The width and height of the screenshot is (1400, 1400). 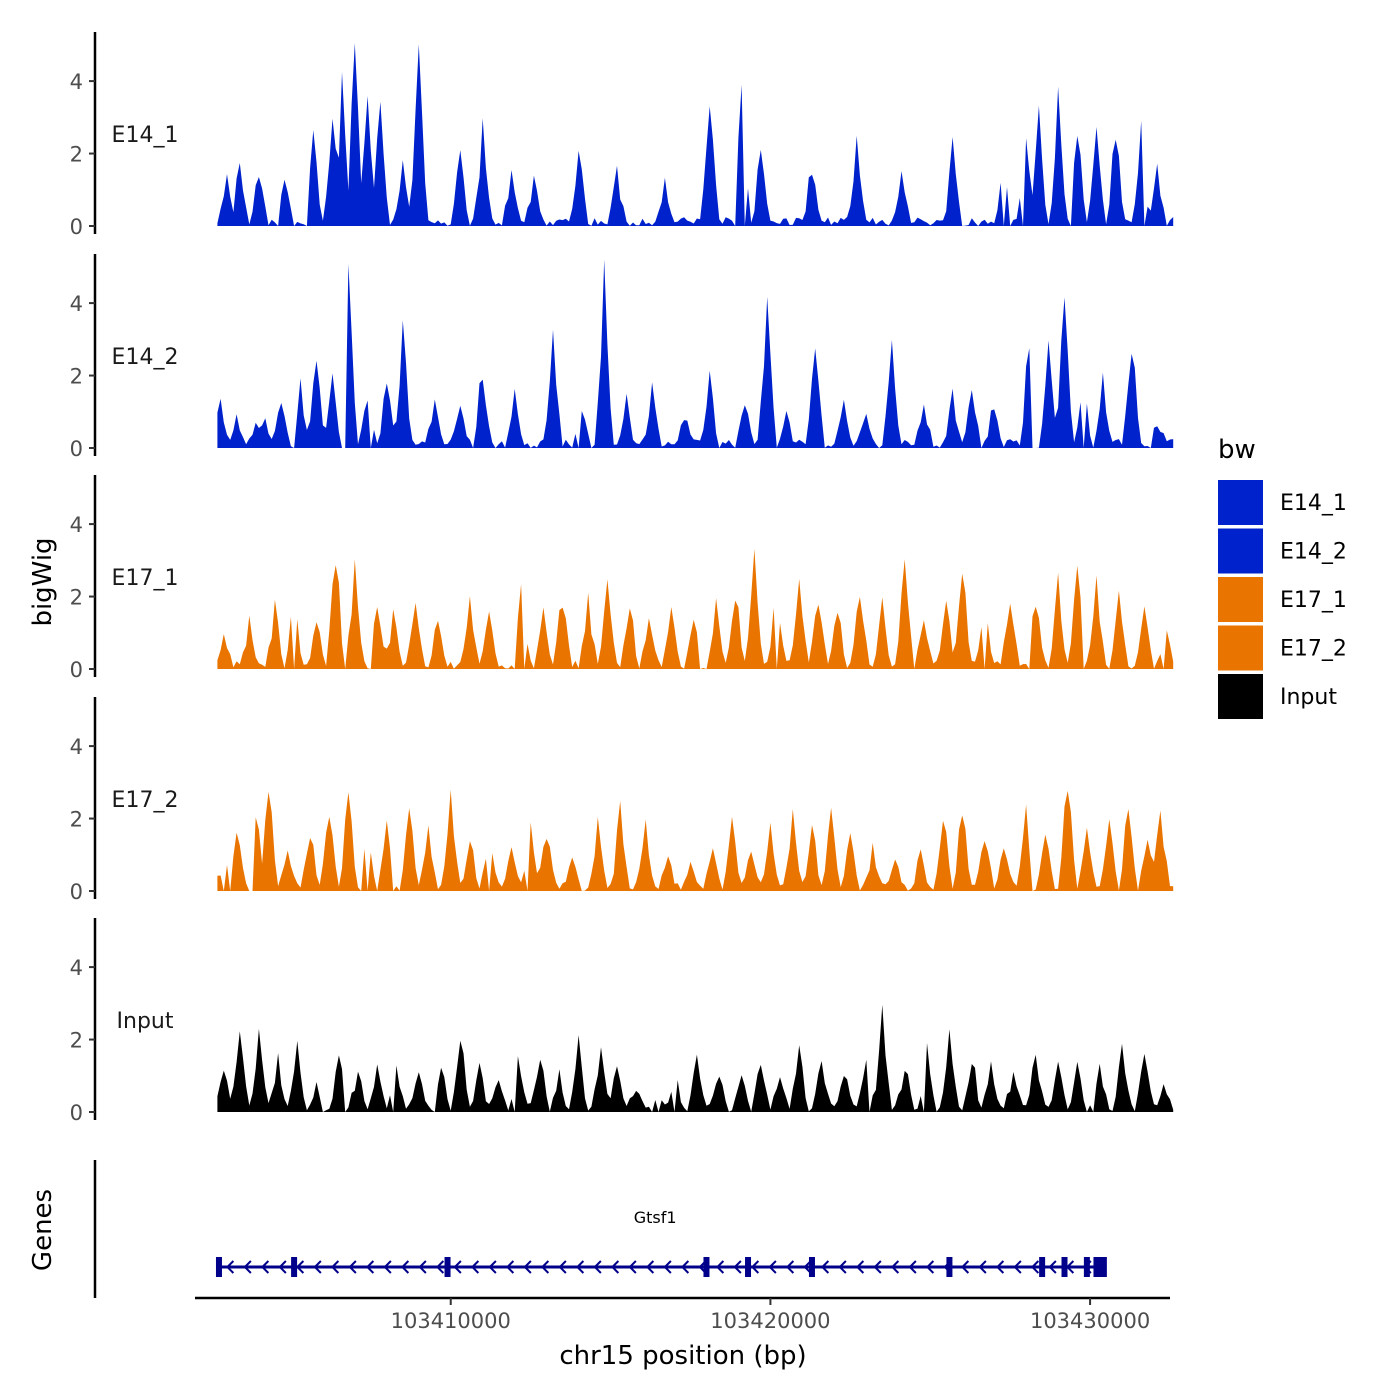 I want to click on x-axis-title: chr15 position (bp), so click(x=682, y=1356).